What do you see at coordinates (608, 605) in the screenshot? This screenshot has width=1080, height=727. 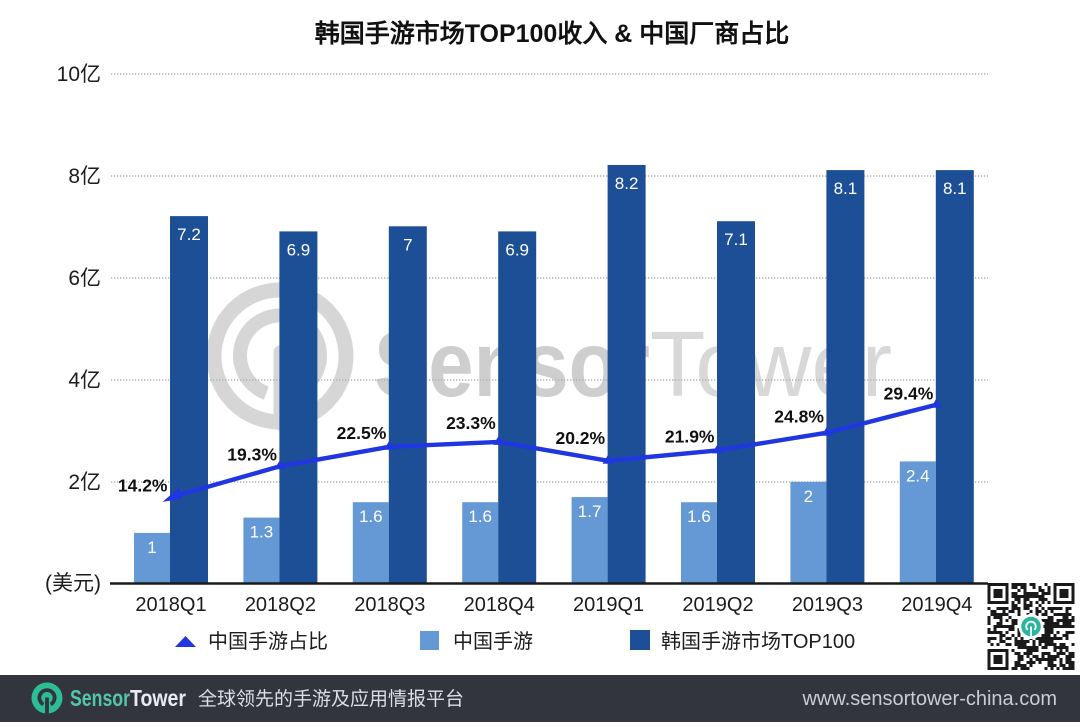 I see `svg-text: 2019Q1` at bounding box center [608, 605].